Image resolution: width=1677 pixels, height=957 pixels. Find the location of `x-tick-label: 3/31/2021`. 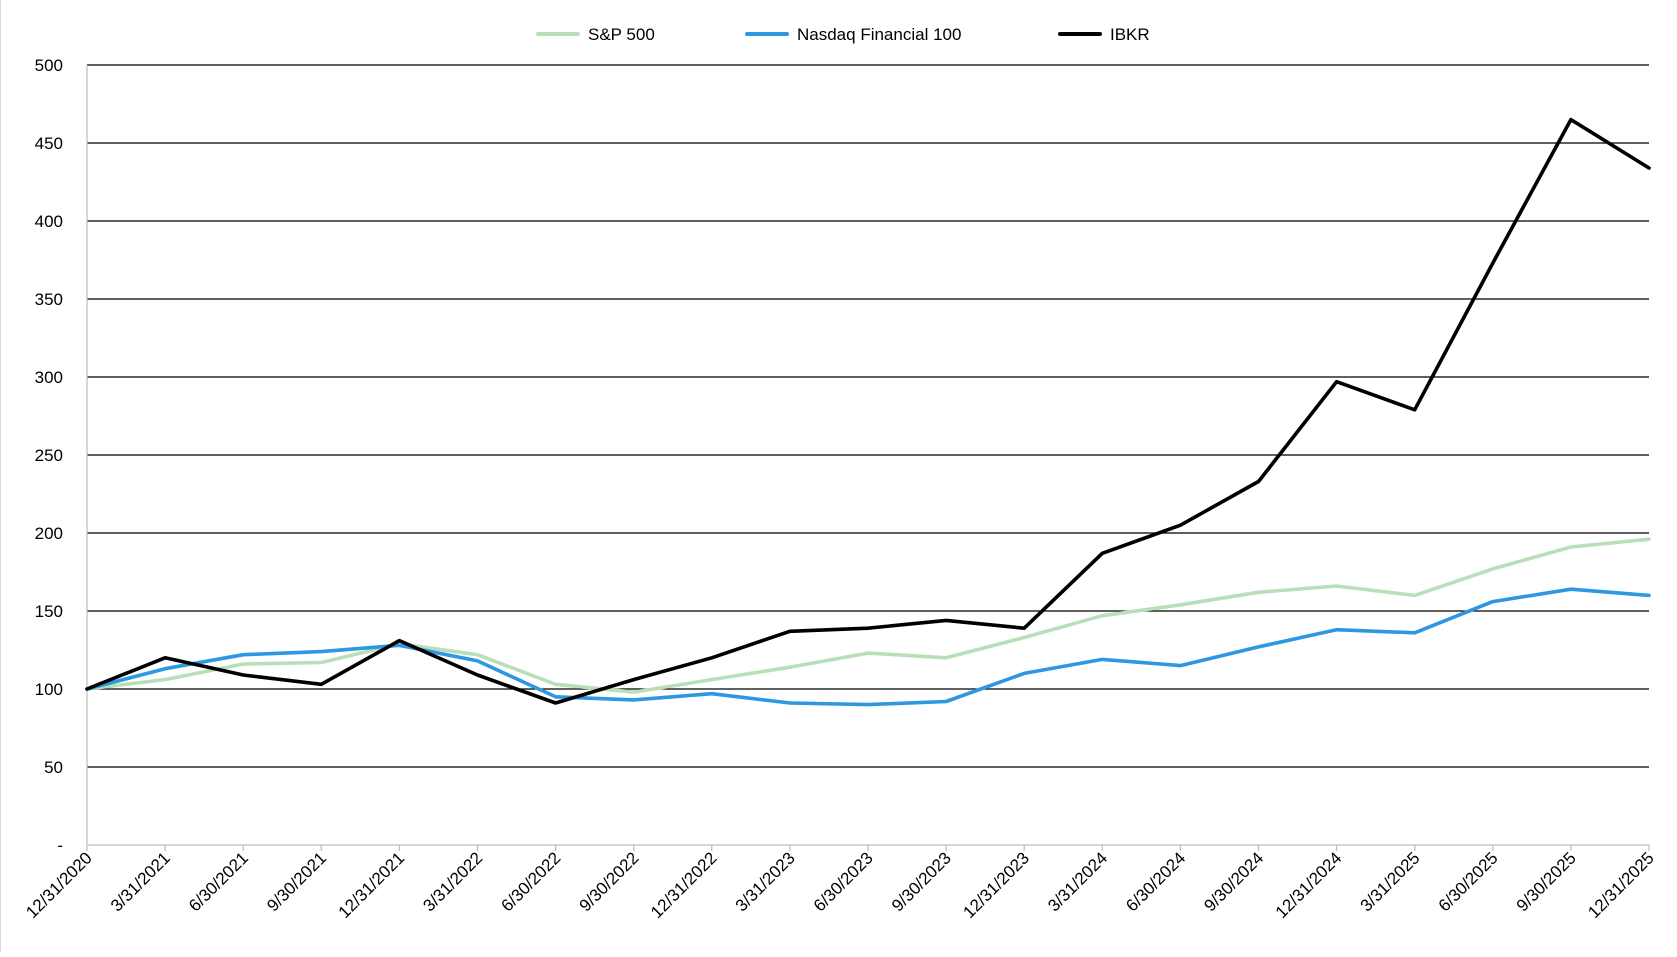

x-tick-label: 3/31/2021 is located at coordinates (140, 881).